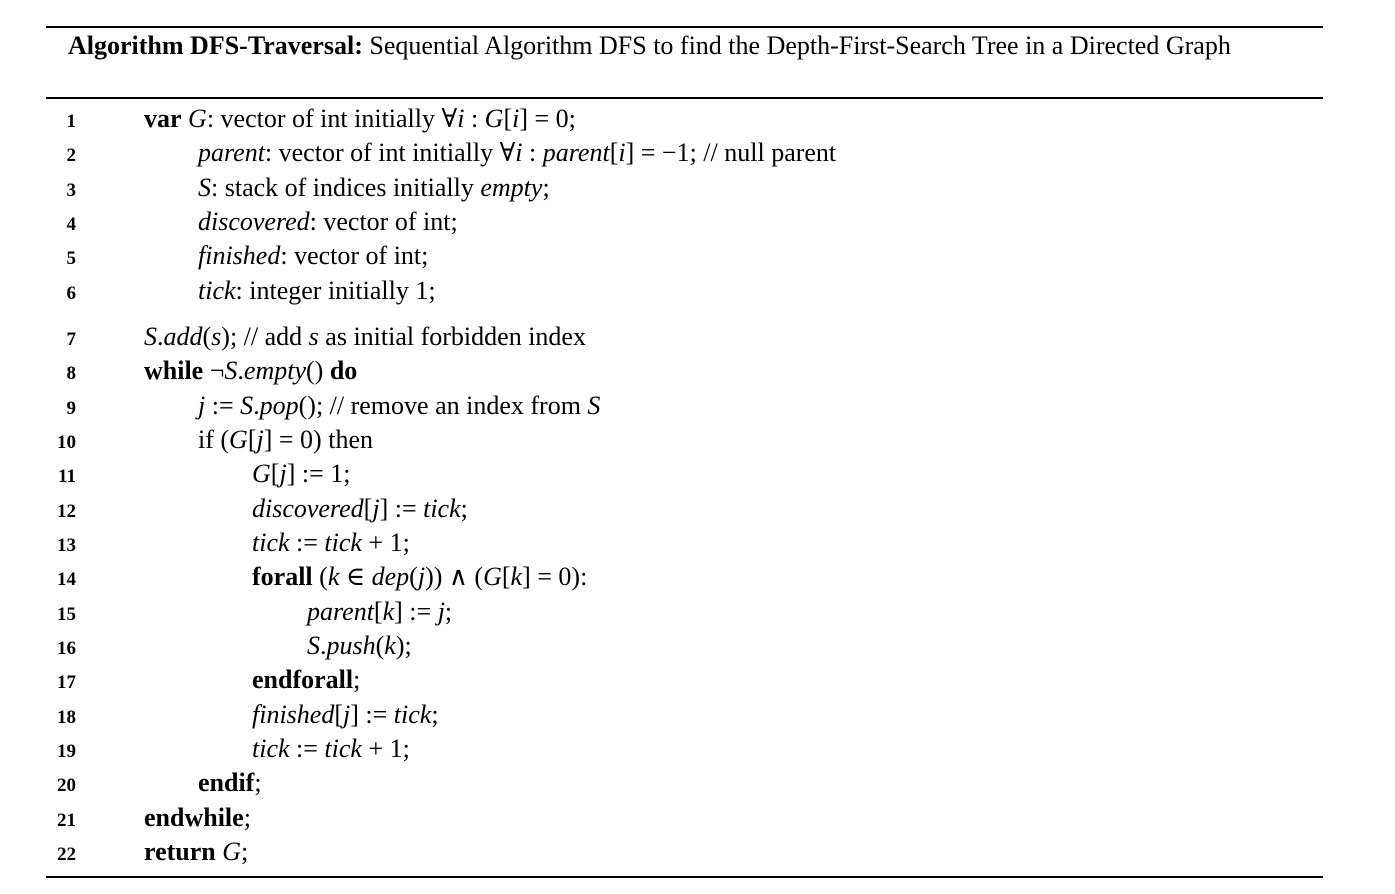 The image size is (1395, 894). I want to click on code-line: 18 finished[j] := tick;, so click(684, 715).